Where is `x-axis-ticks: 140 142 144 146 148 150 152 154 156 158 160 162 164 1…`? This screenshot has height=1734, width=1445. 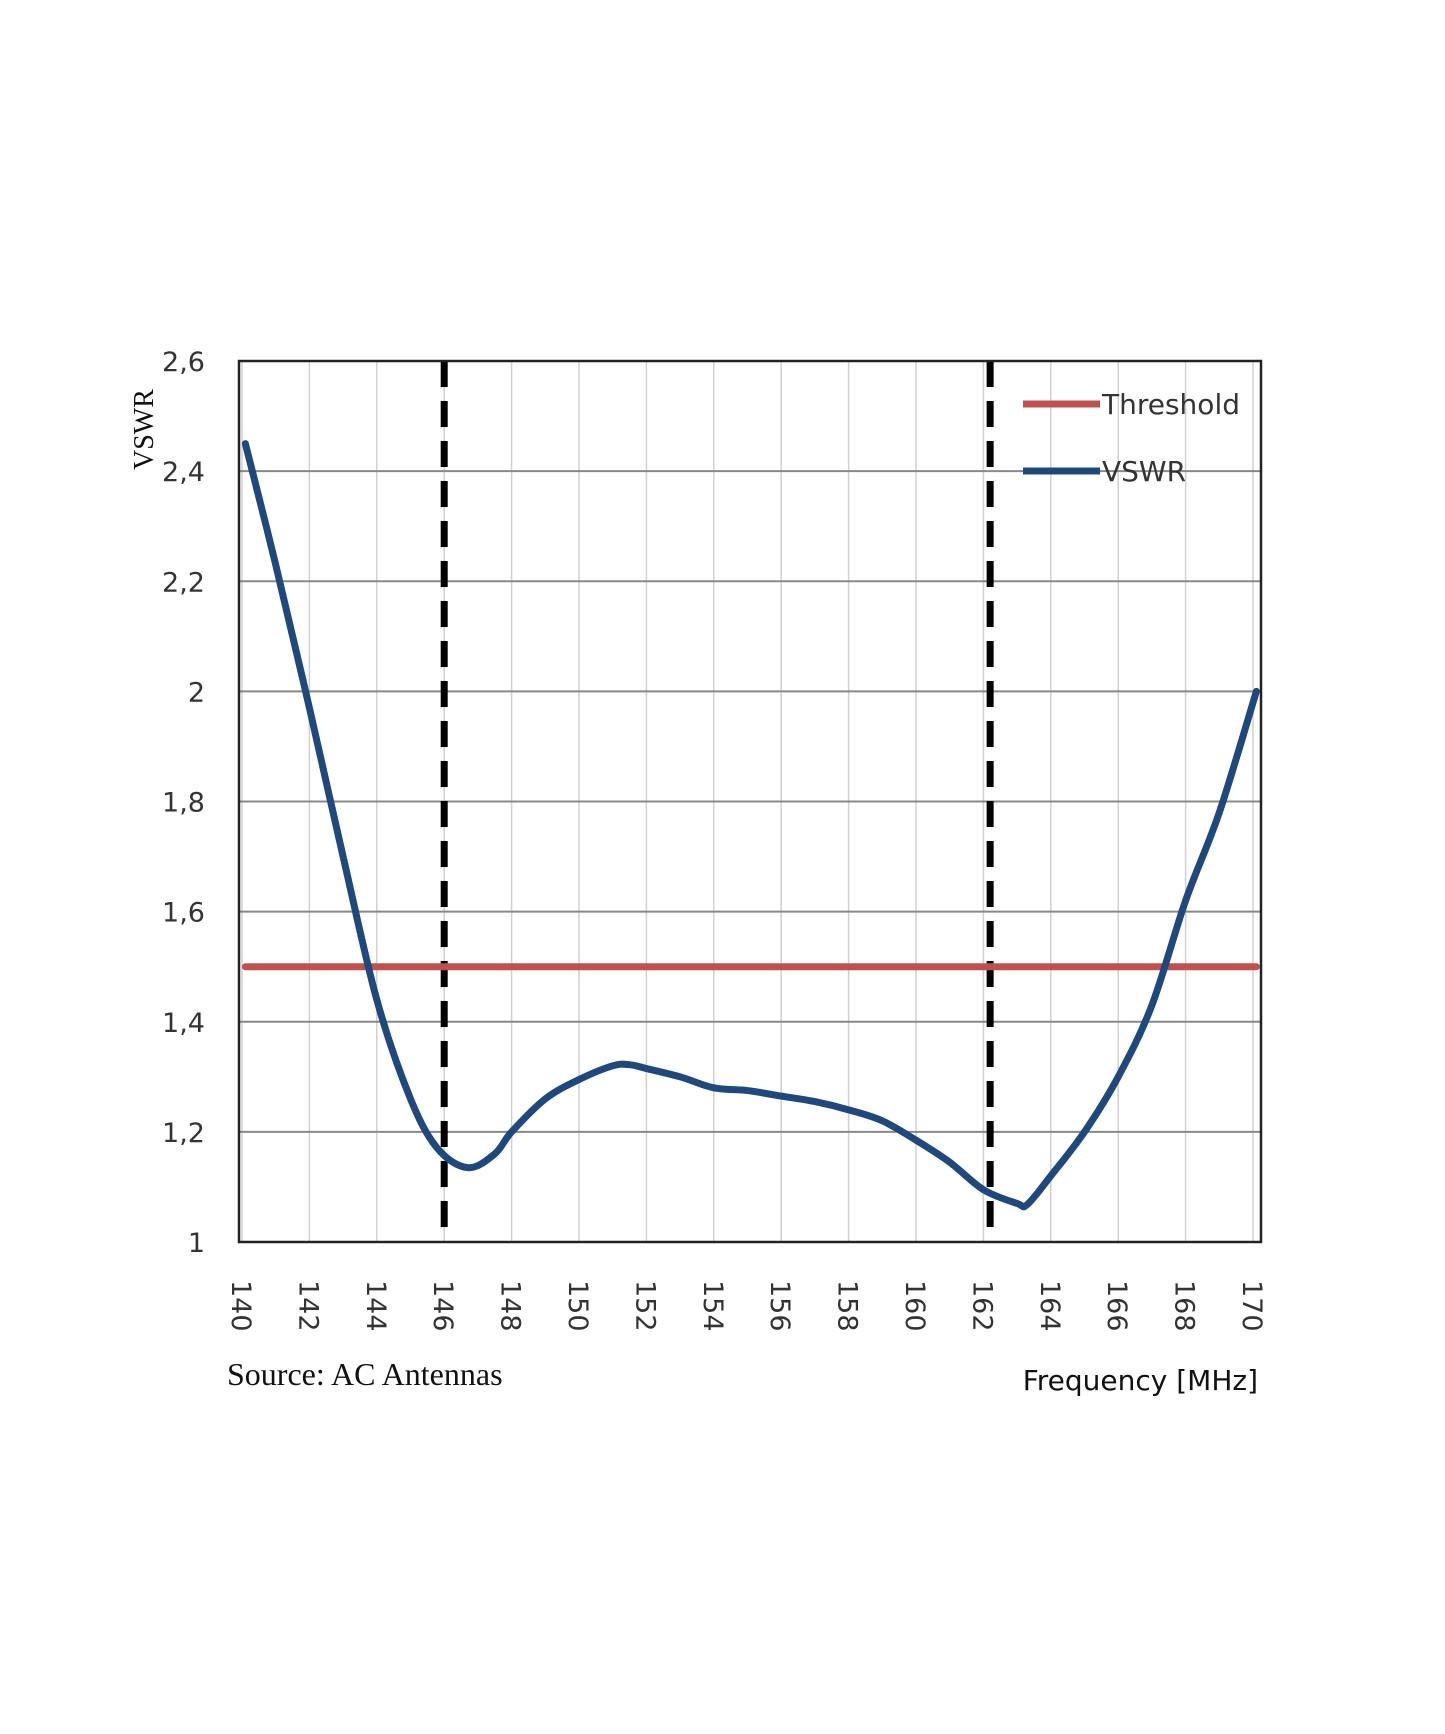
x-axis-ticks: 140 142 144 146 148 150 152 154 156 158 160 162 164 1… is located at coordinates (746, 1306).